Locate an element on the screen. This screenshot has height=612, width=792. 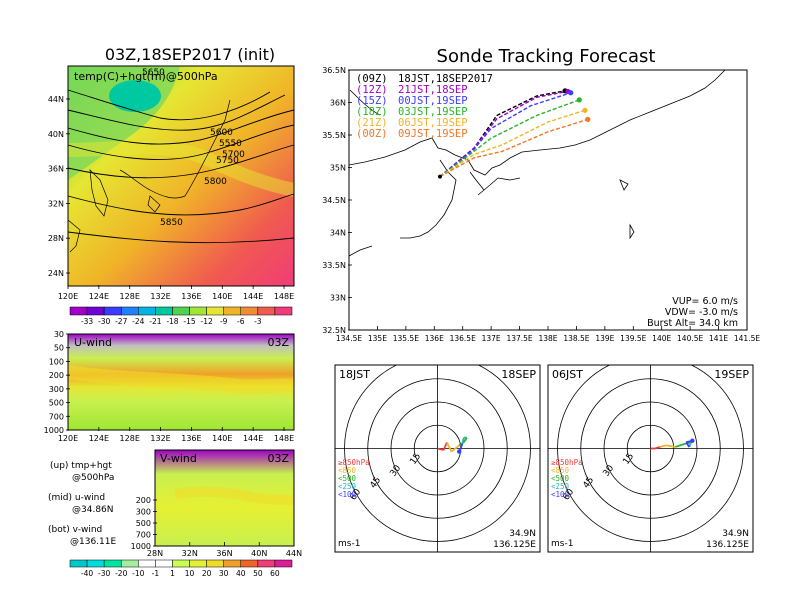
axis-tick-label: 140.5E is located at coordinates (690, 338).